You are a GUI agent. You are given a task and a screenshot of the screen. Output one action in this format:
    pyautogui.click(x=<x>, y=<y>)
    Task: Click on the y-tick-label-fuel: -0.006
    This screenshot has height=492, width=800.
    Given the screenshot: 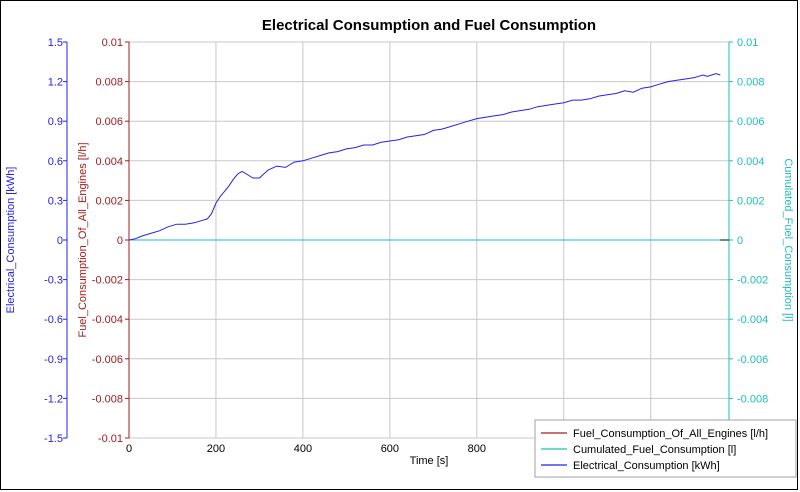 What is the action you would take?
    pyautogui.click(x=107, y=360)
    